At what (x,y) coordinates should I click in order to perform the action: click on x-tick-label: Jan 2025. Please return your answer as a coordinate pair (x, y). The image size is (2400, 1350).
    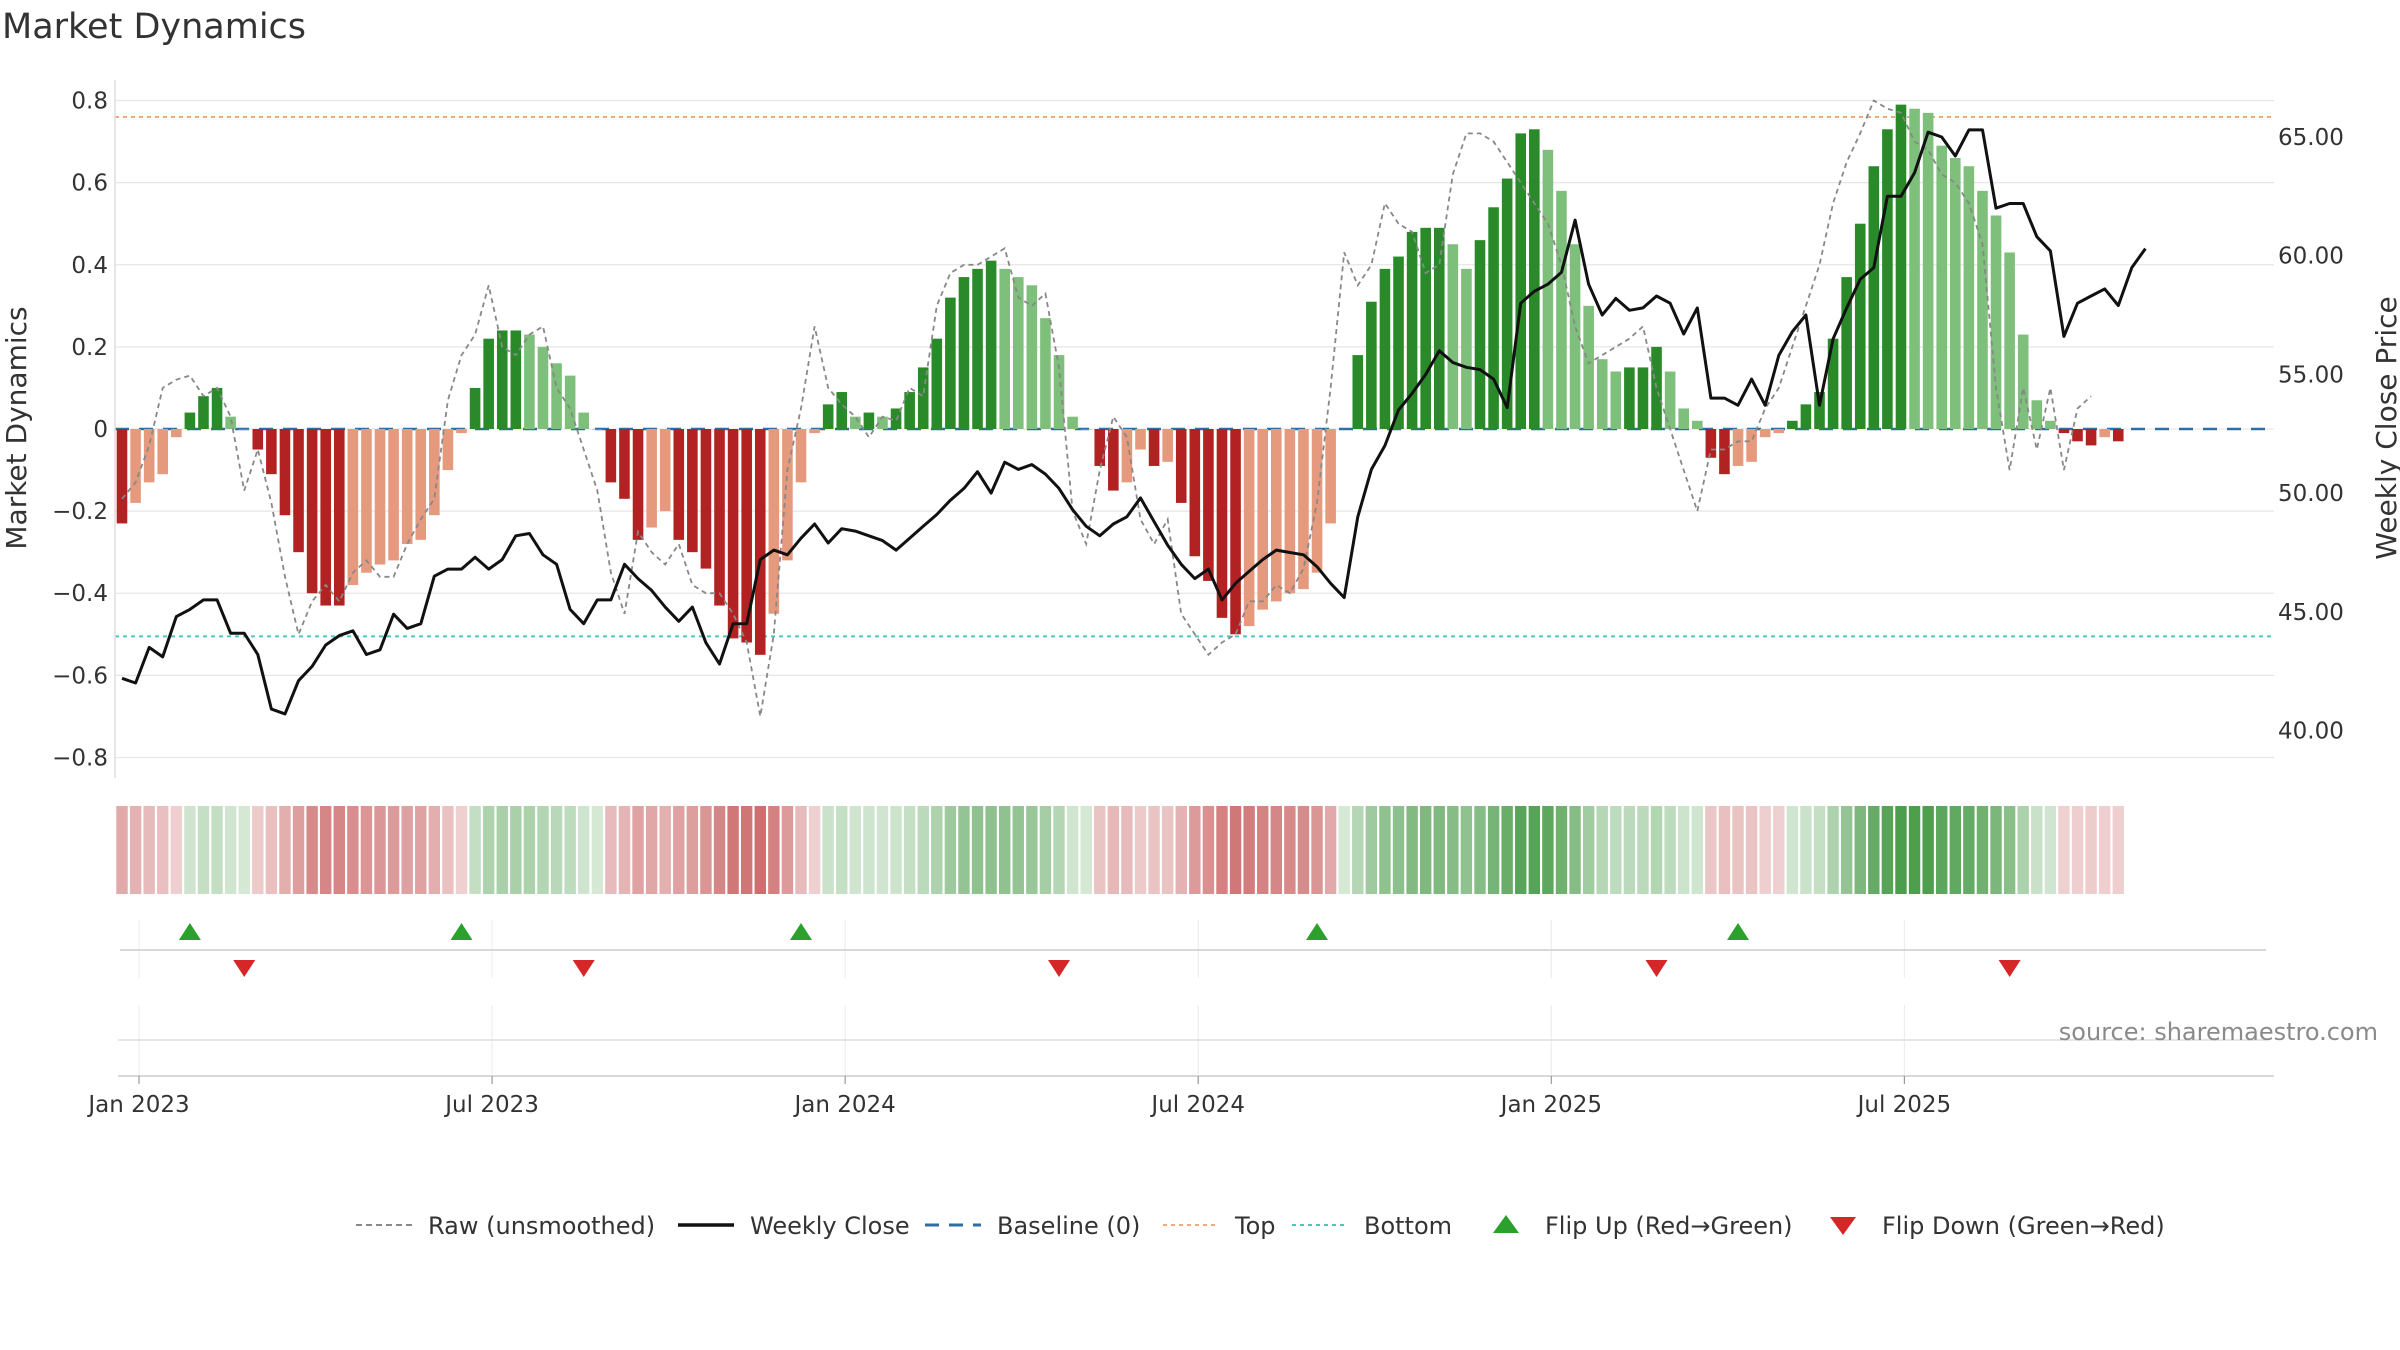
    Looking at the image, I should click on (1550, 1105).